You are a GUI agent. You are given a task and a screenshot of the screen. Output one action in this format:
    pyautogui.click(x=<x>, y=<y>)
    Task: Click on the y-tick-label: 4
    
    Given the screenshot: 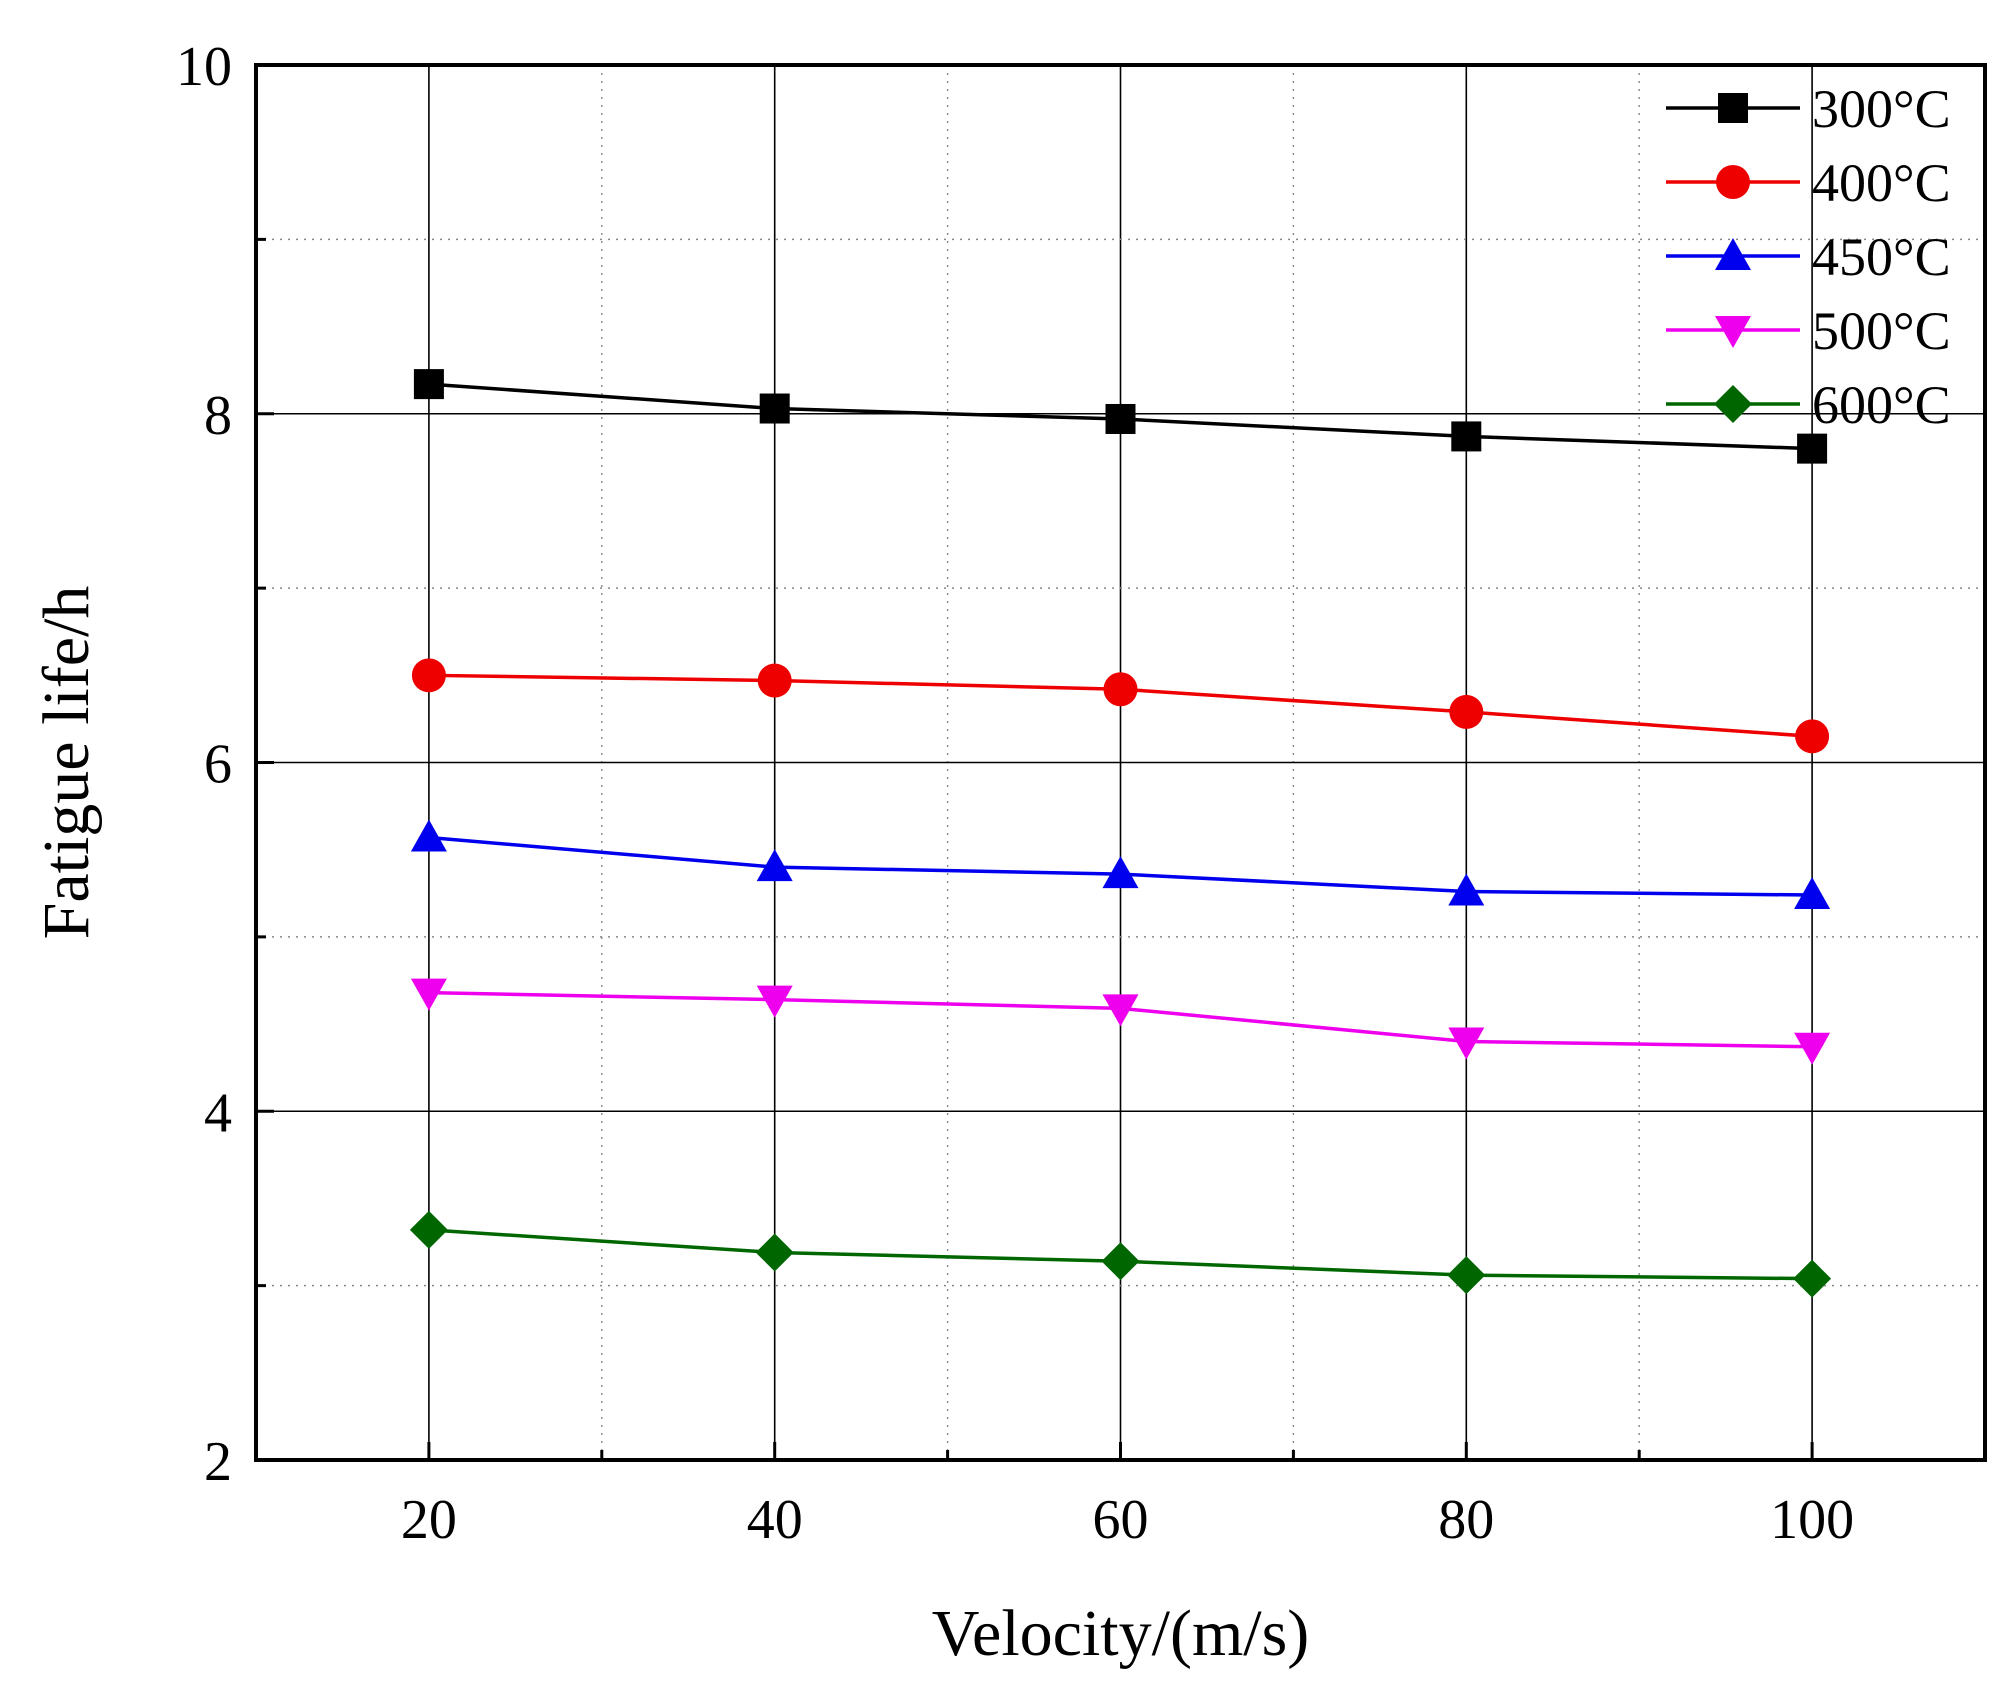 What is the action you would take?
    pyautogui.click(x=218, y=1113)
    